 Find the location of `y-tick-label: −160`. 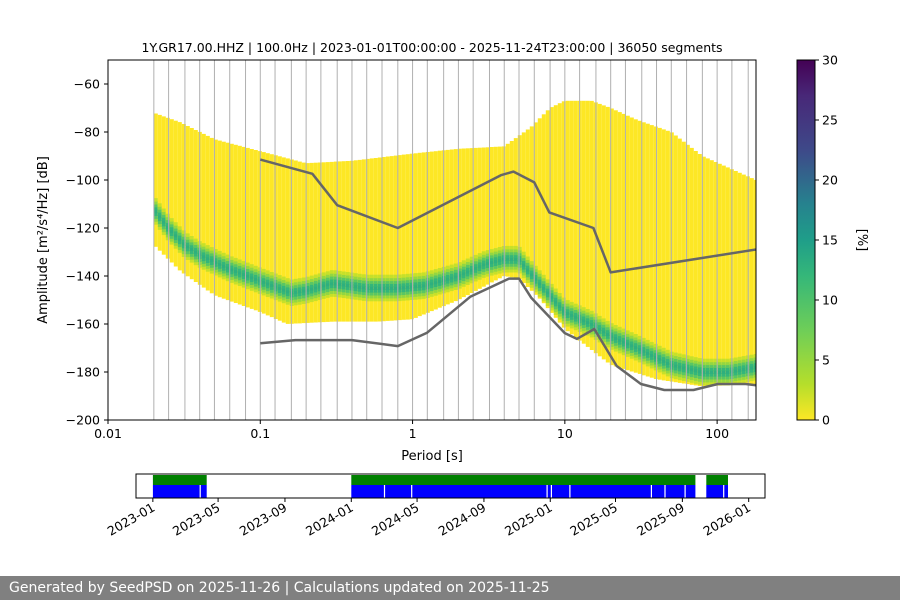

y-tick-label: −160 is located at coordinates (83, 324).